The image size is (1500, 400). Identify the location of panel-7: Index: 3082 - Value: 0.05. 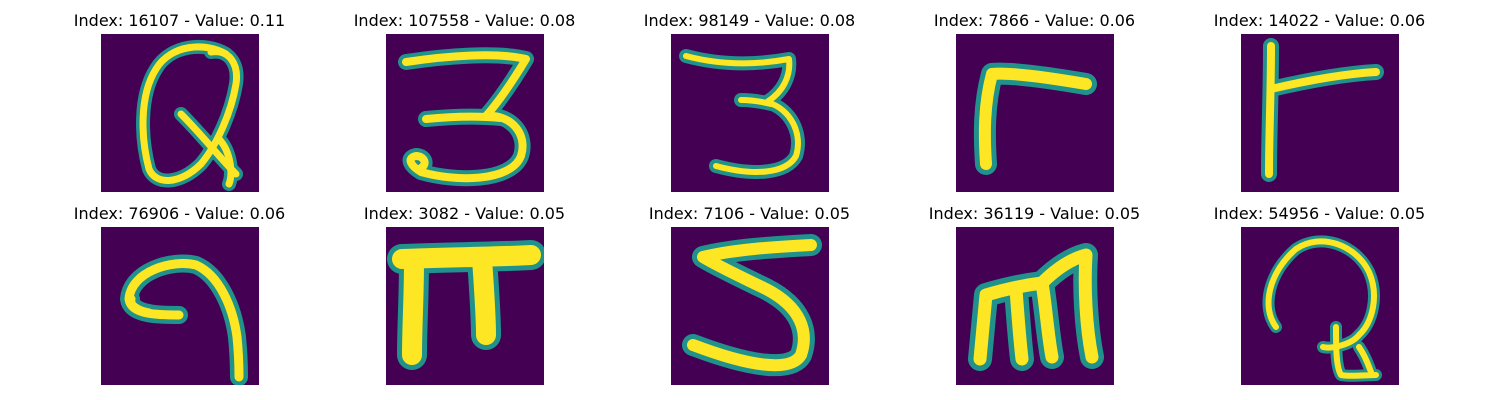
(464, 289).